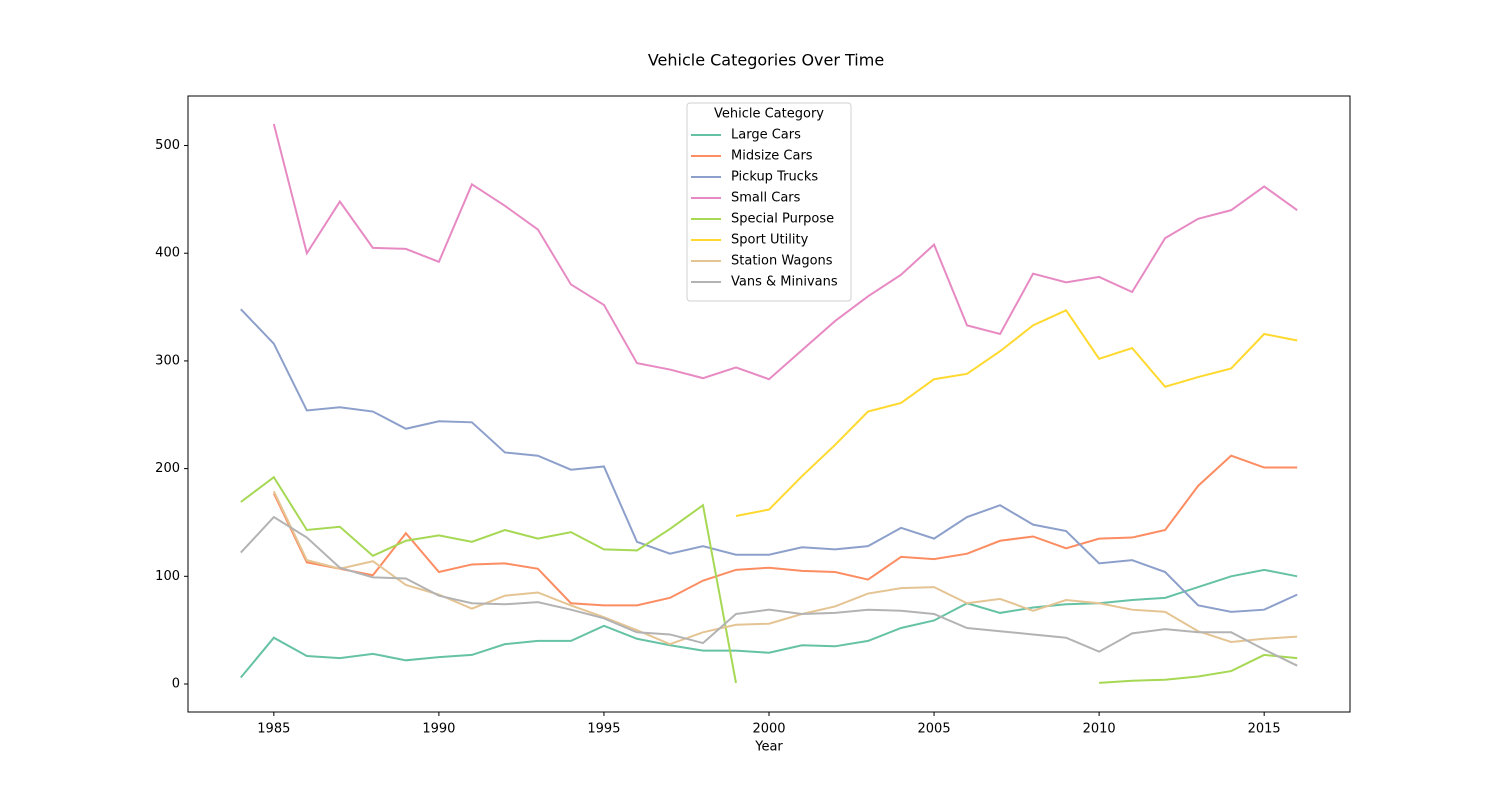 This screenshot has width=1500, height=800. What do you see at coordinates (167, 360) in the screenshot?
I see `y-tick-label: 300` at bounding box center [167, 360].